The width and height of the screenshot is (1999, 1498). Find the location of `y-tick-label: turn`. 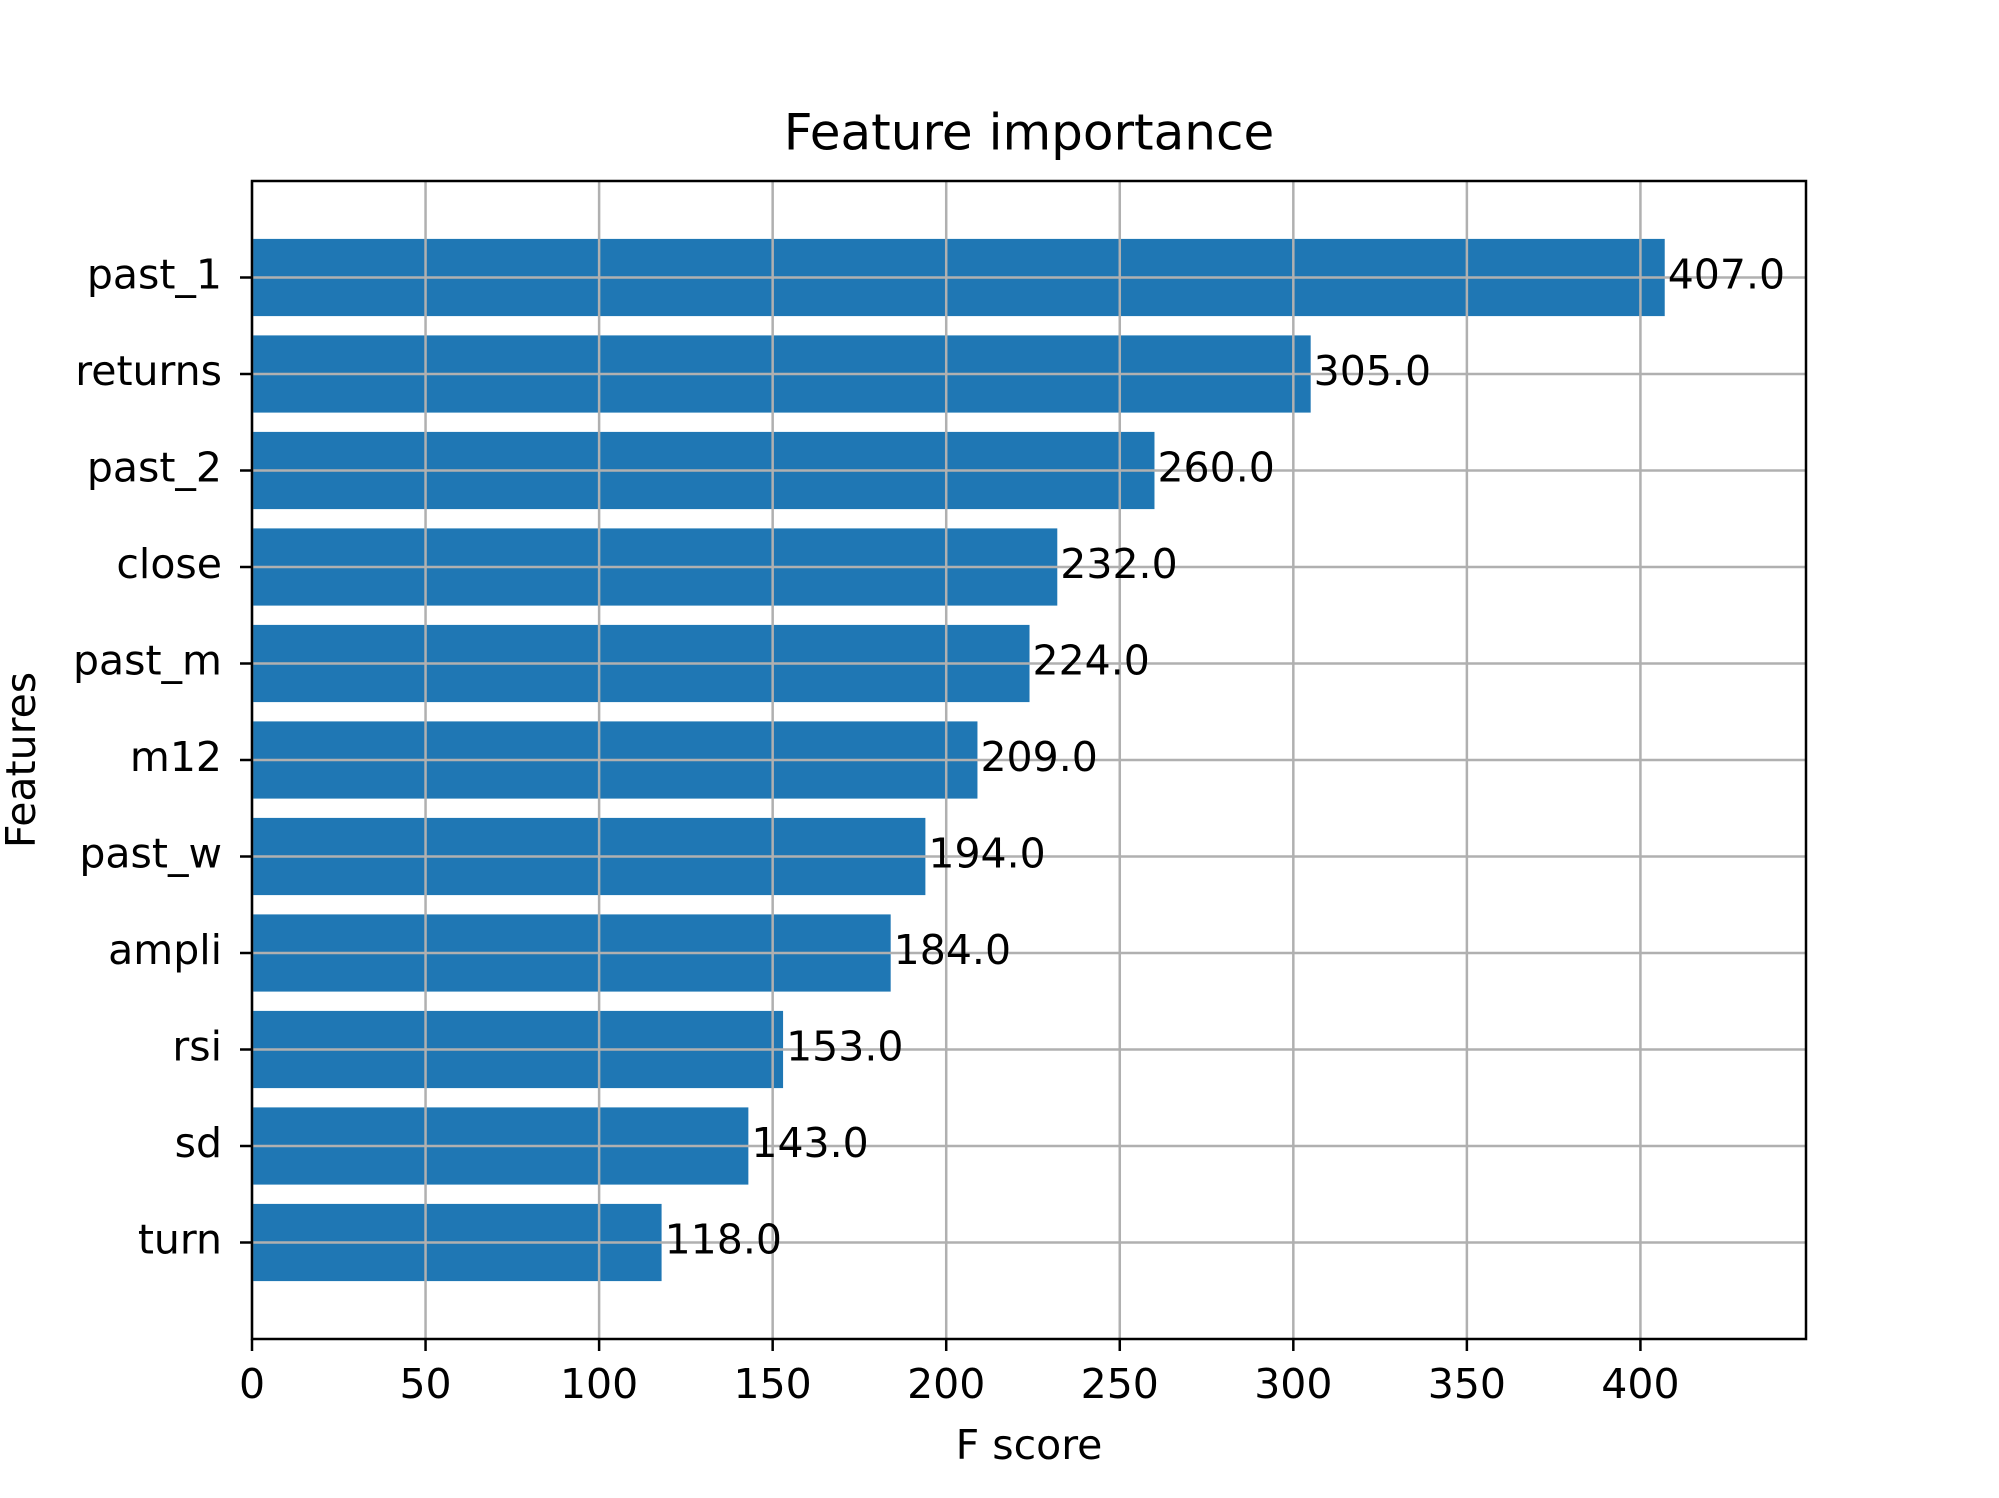

y-tick-label: turn is located at coordinates (180, 1240).